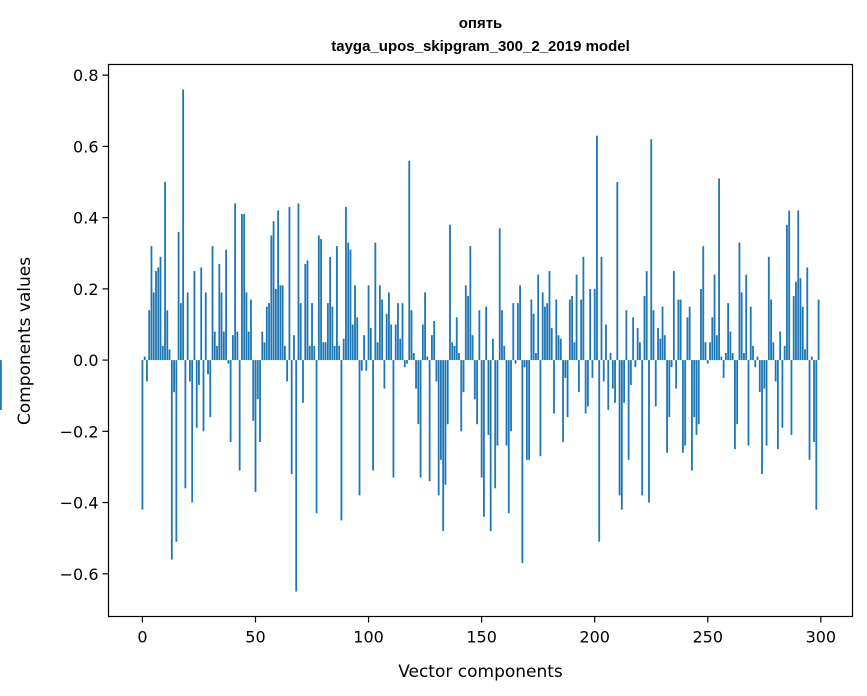 This screenshot has height=696, width=867. I want to click on x-tick-label: 100, so click(368, 637).